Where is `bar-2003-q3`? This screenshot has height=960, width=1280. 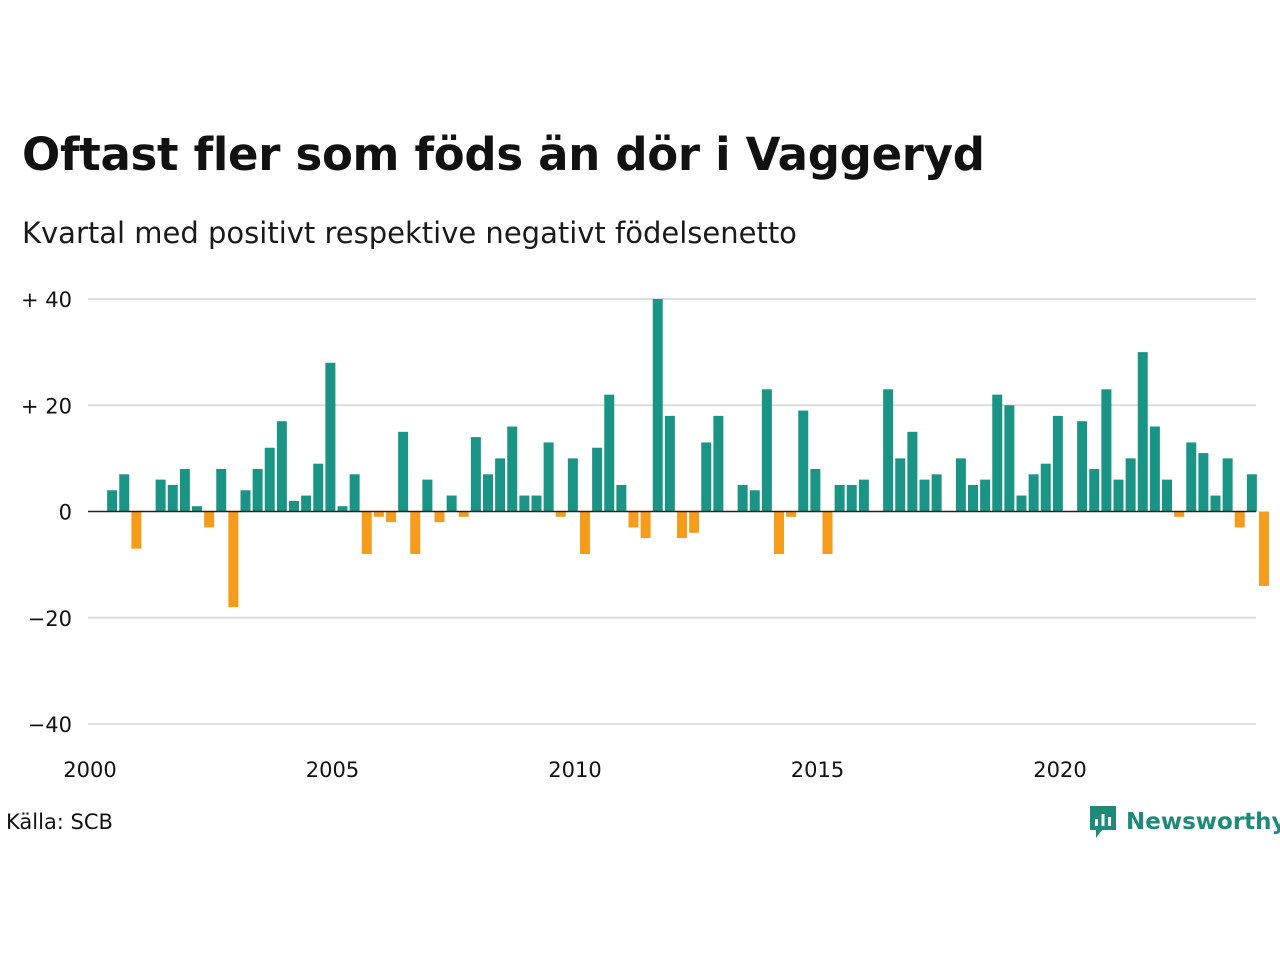
bar-2003-q3 is located at coordinates (269, 479).